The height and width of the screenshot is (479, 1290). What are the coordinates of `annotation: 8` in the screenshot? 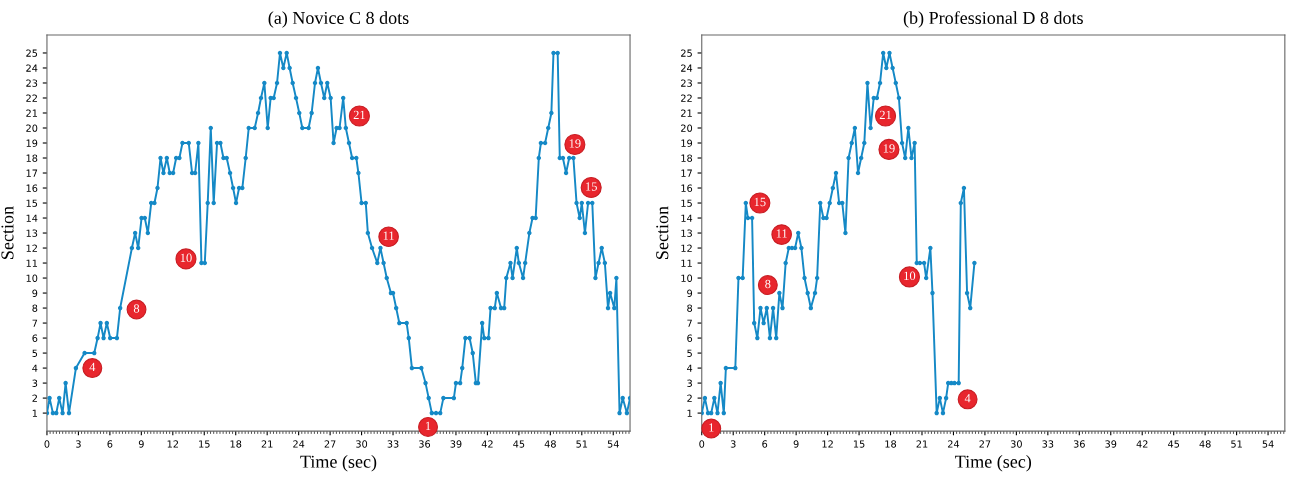 It's located at (136, 308).